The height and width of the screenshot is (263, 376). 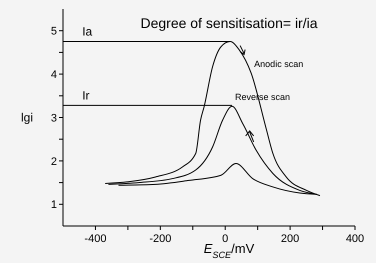 What do you see at coordinates (53, 32) in the screenshot?
I see `y-tick-label: 5` at bounding box center [53, 32].